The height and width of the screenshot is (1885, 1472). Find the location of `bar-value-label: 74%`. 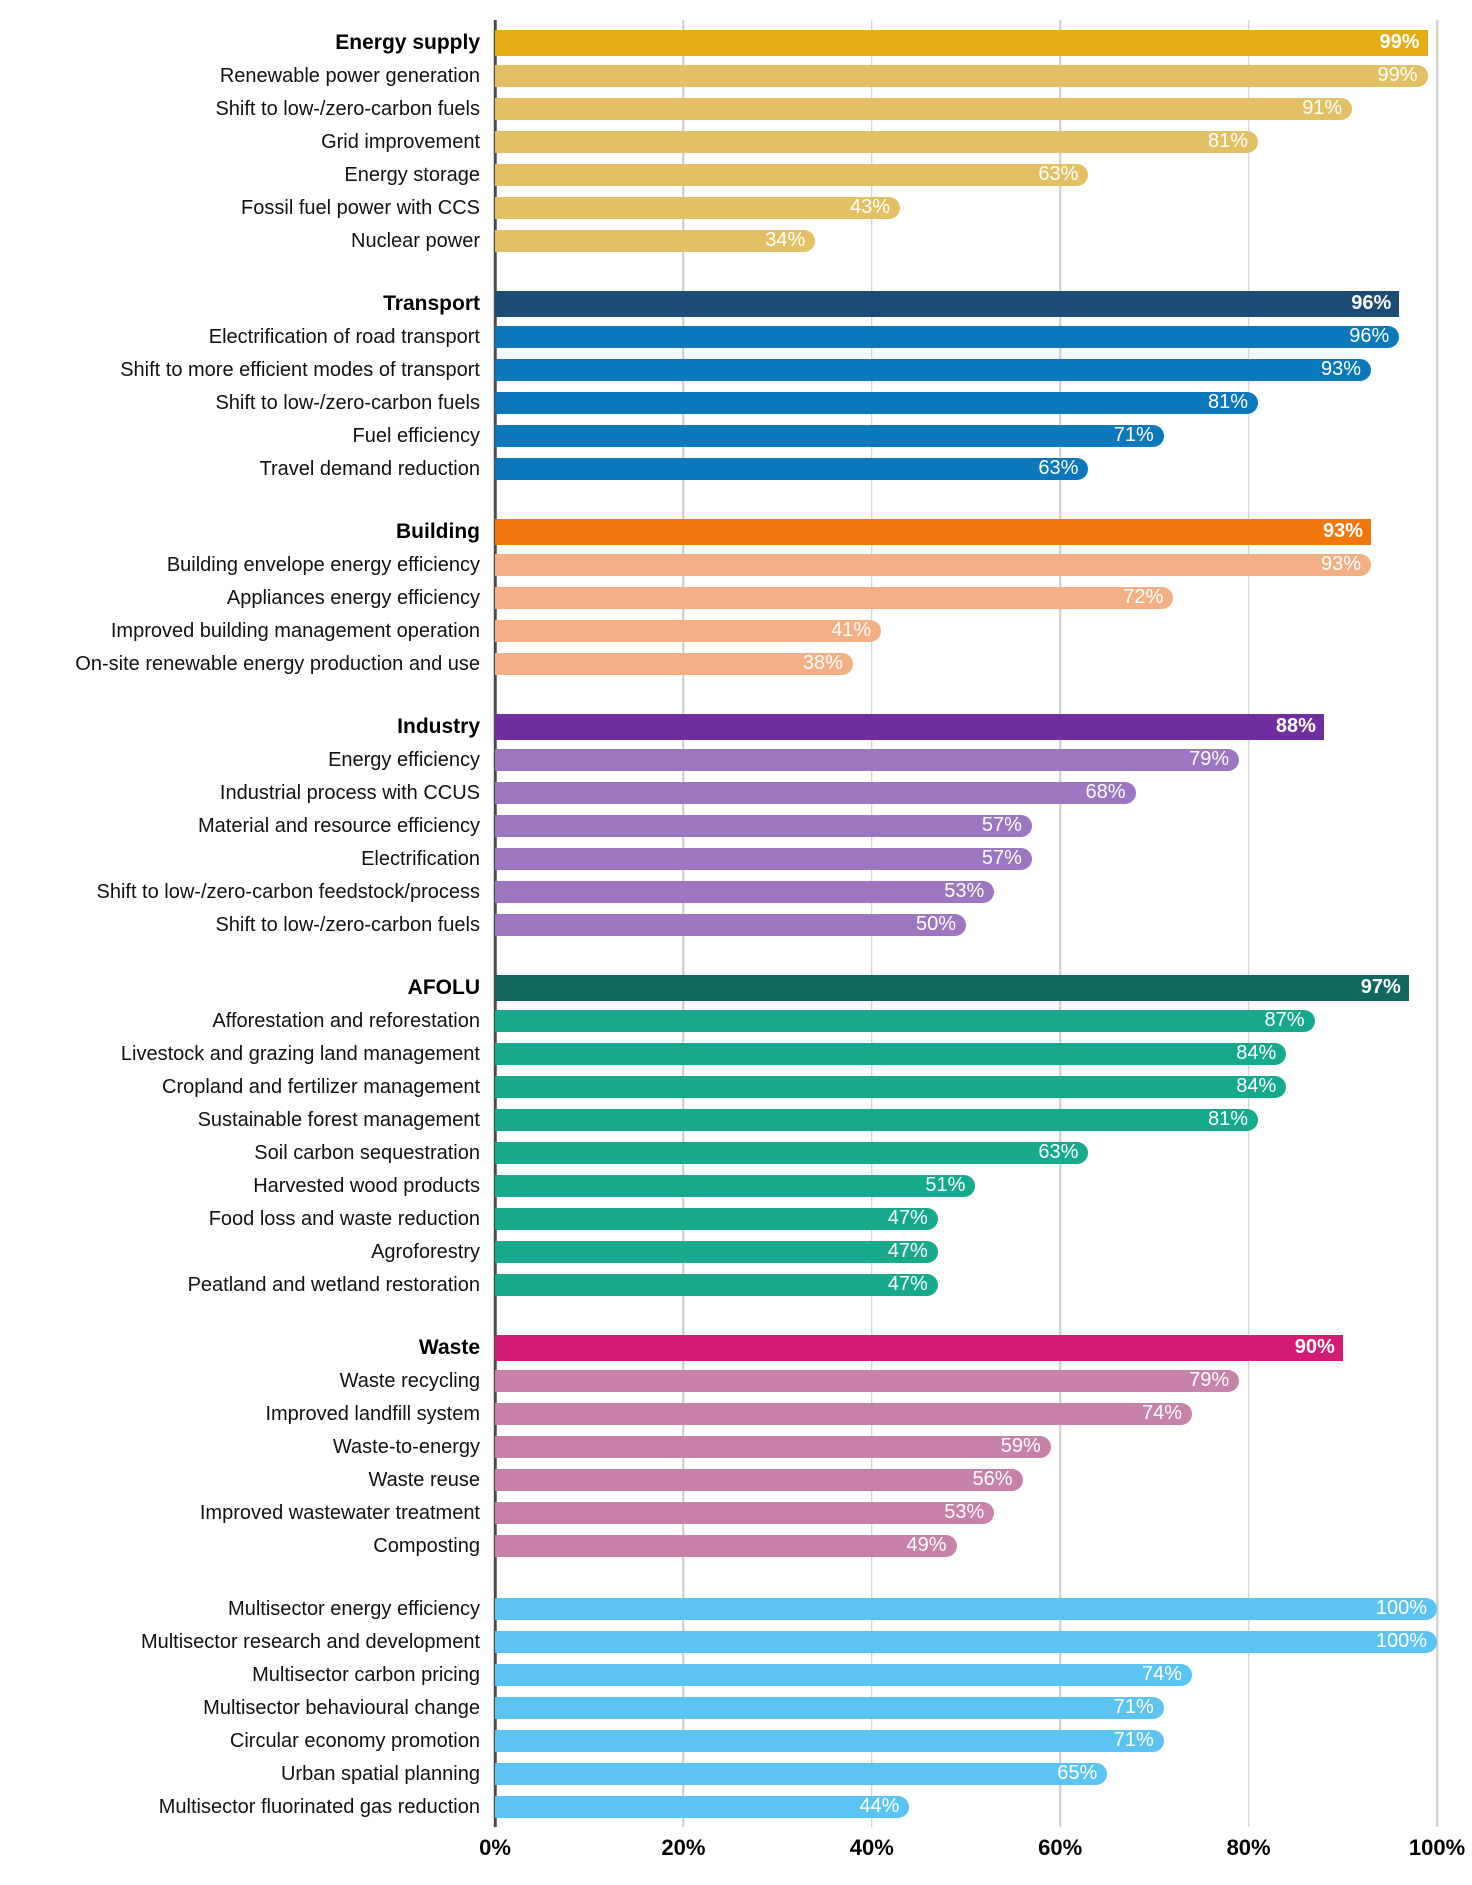

bar-value-label: 74% is located at coordinates (1162, 1674).